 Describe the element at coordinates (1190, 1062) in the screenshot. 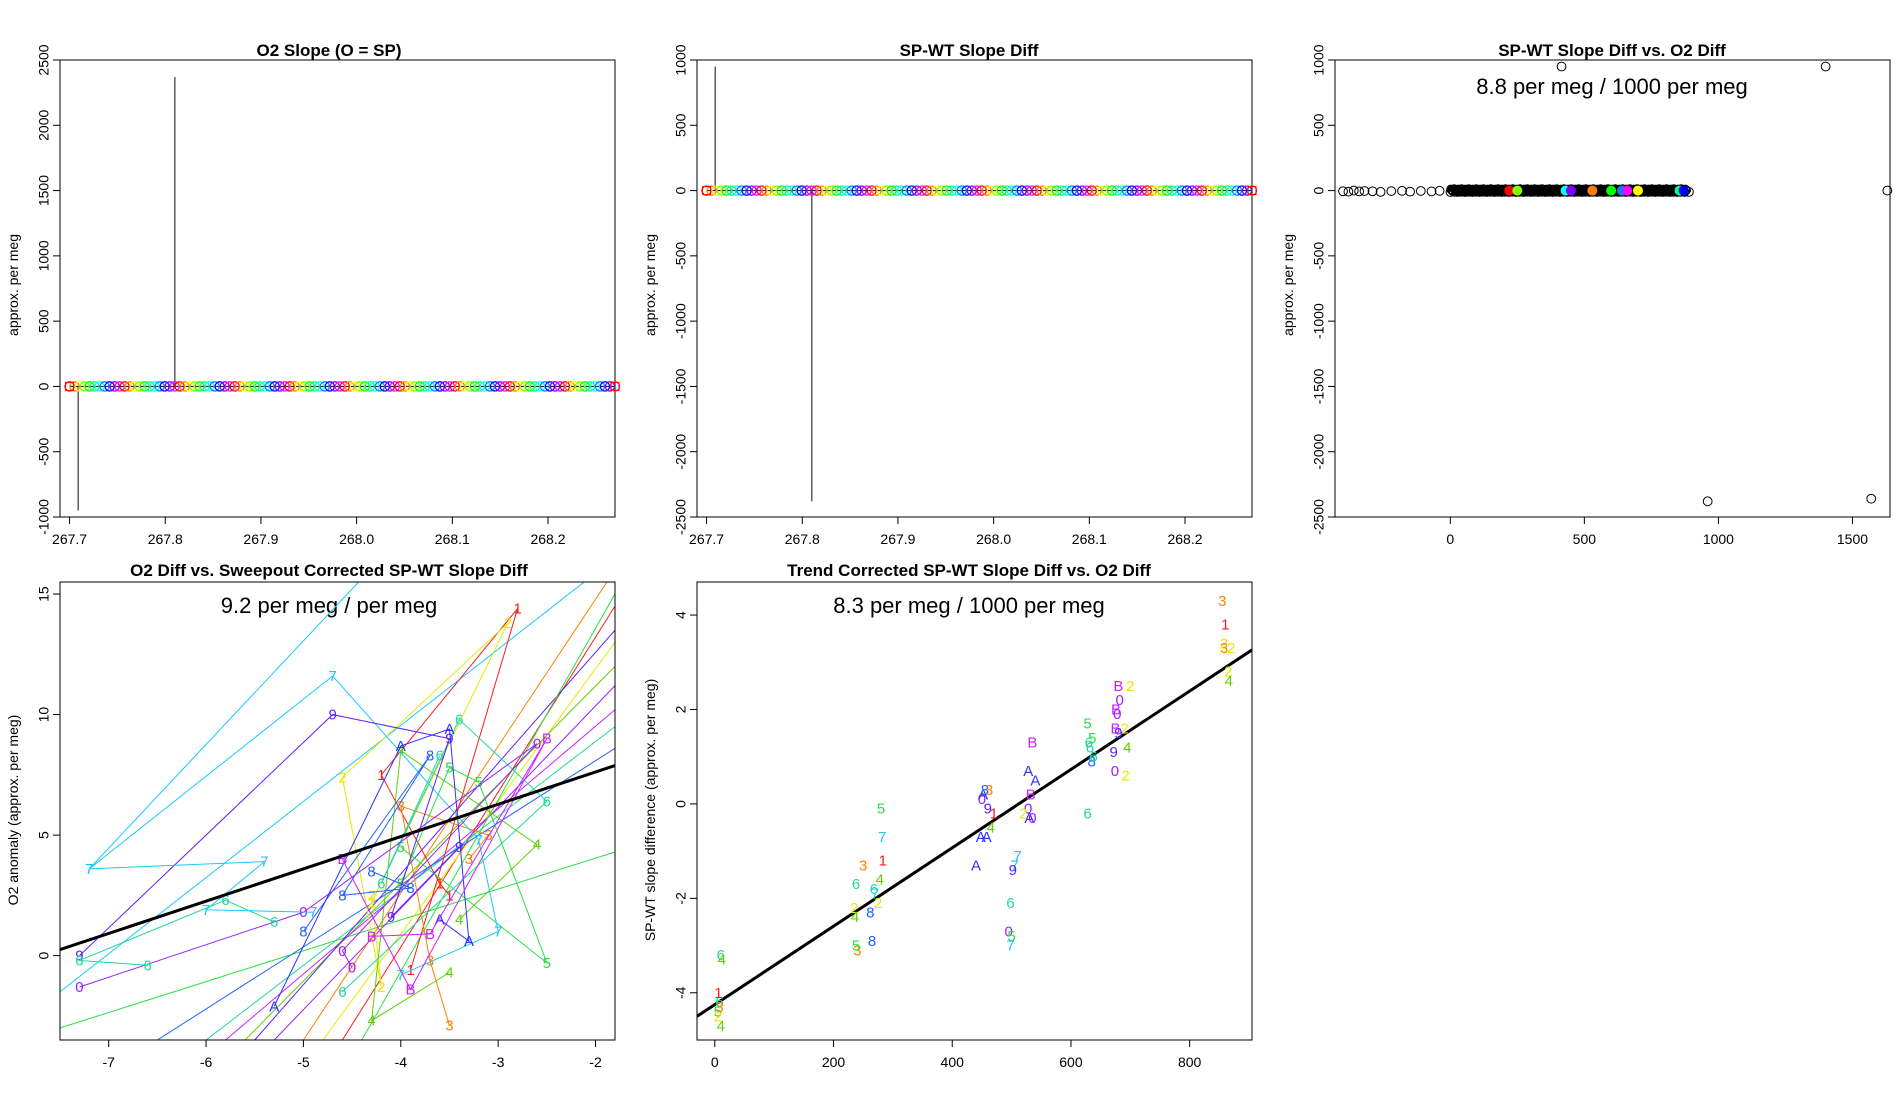

I see `x-tick-label: 800` at that location.